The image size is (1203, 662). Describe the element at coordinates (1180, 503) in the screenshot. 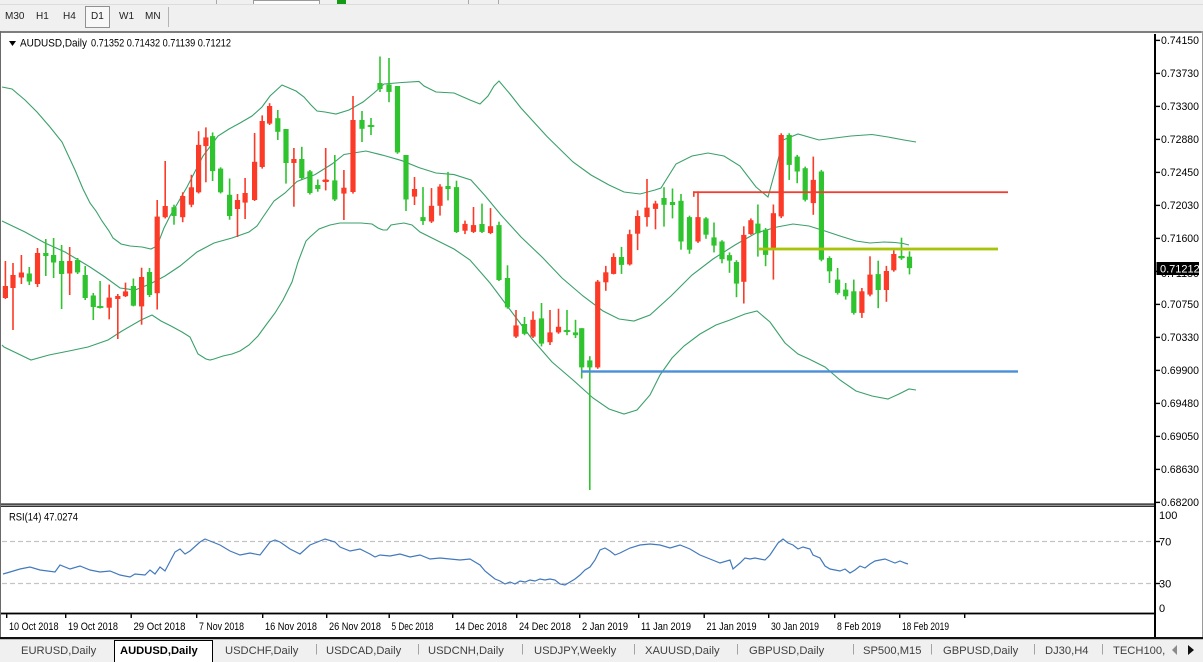

I see `svg-text: 0.68200` at that location.